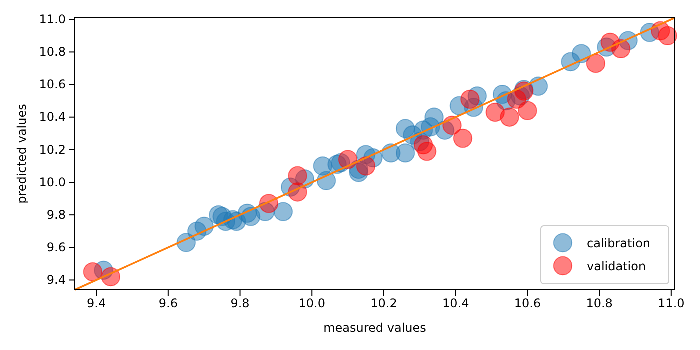 This screenshot has width=700, height=350. What do you see at coordinates (599, 303) in the screenshot?
I see `x-tick-label: 10.8` at bounding box center [599, 303].